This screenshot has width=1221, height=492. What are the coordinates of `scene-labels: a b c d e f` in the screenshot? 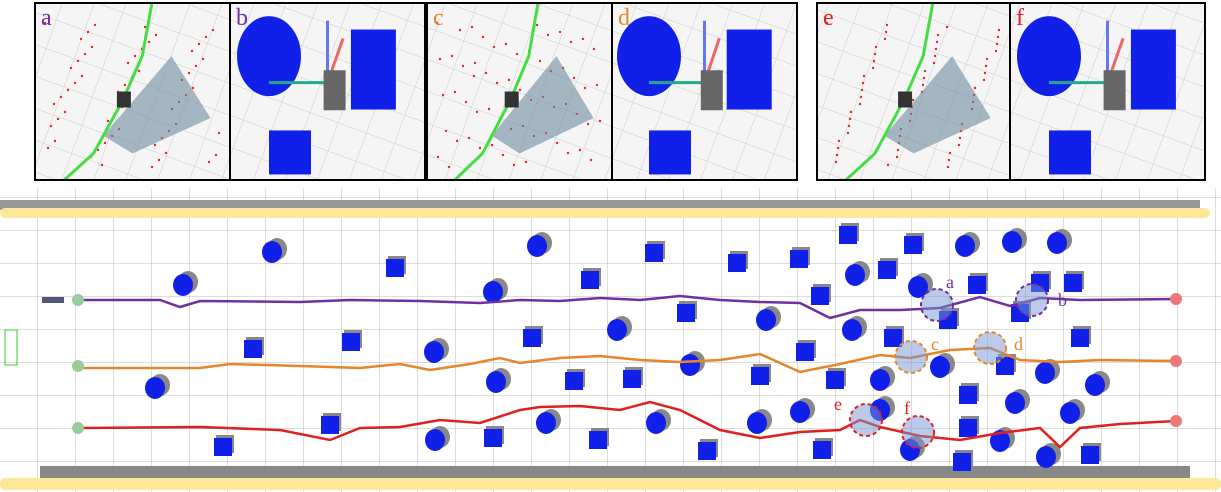 It's located at (950, 345).